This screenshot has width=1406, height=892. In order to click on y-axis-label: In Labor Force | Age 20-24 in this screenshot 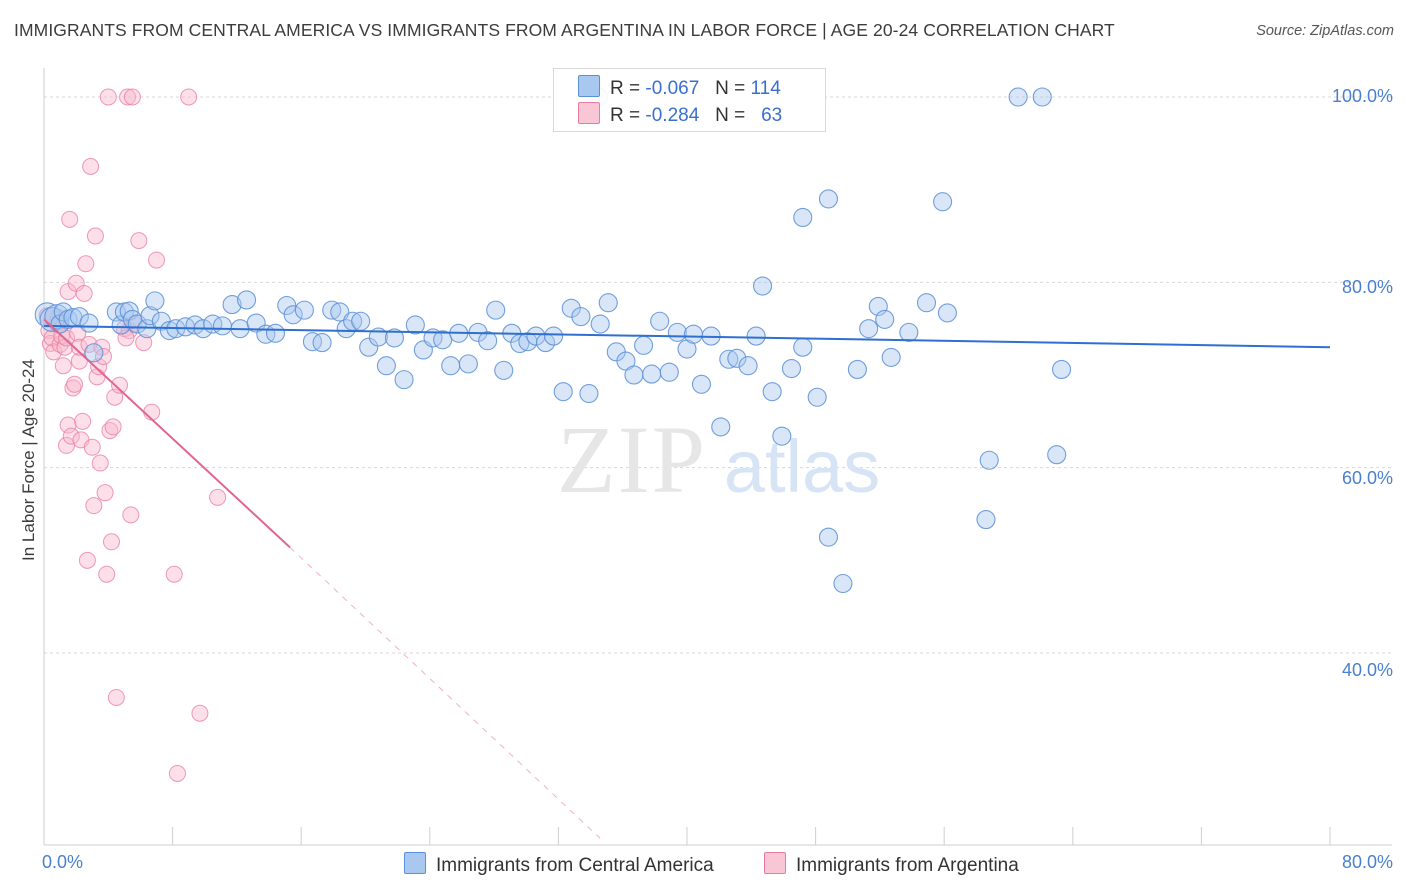, I will do `click(28, 460)`.